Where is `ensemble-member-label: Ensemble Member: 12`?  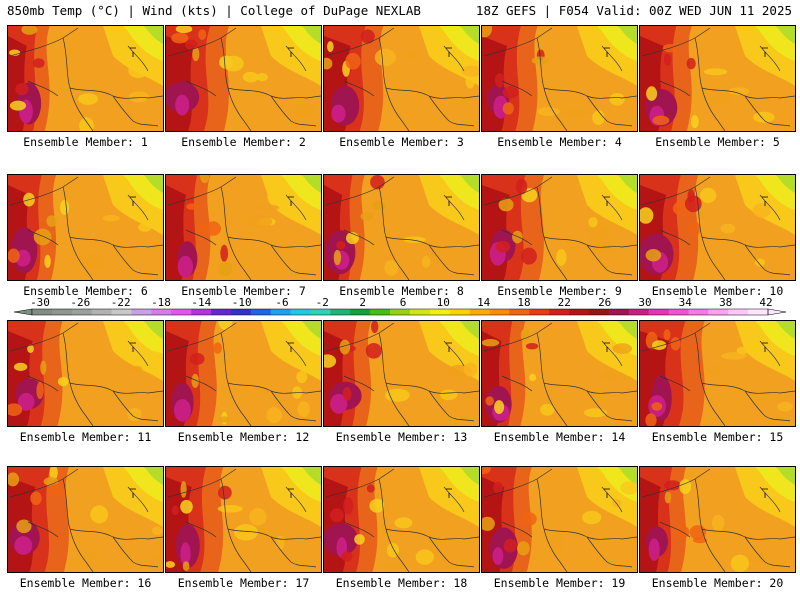 ensemble-member-label: Ensemble Member: 12 is located at coordinates (243, 437).